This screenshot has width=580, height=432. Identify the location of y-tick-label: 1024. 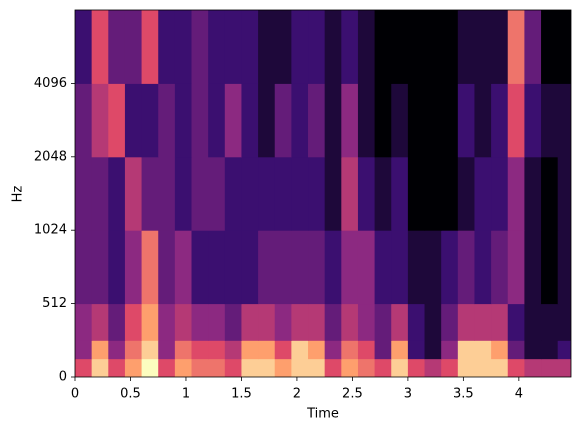
(50, 230).